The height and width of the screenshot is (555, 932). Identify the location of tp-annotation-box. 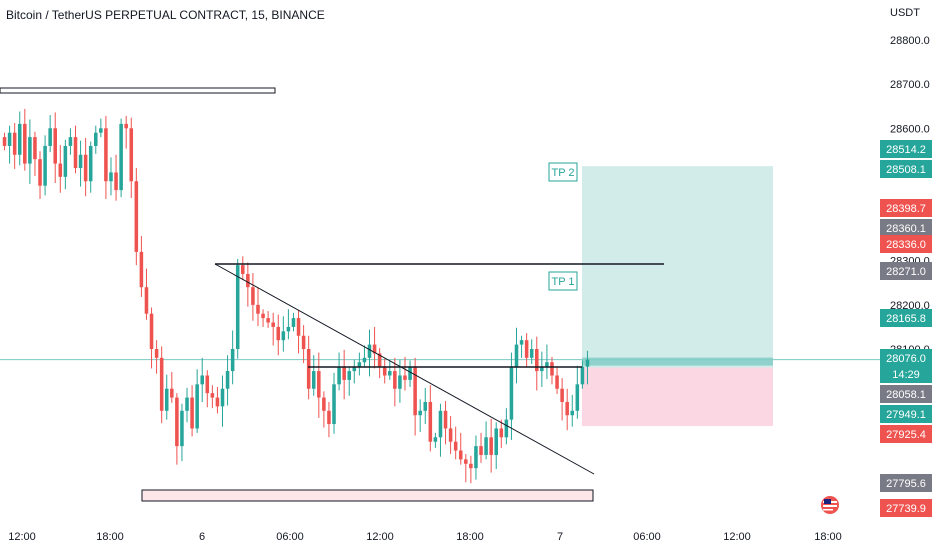
(563, 172).